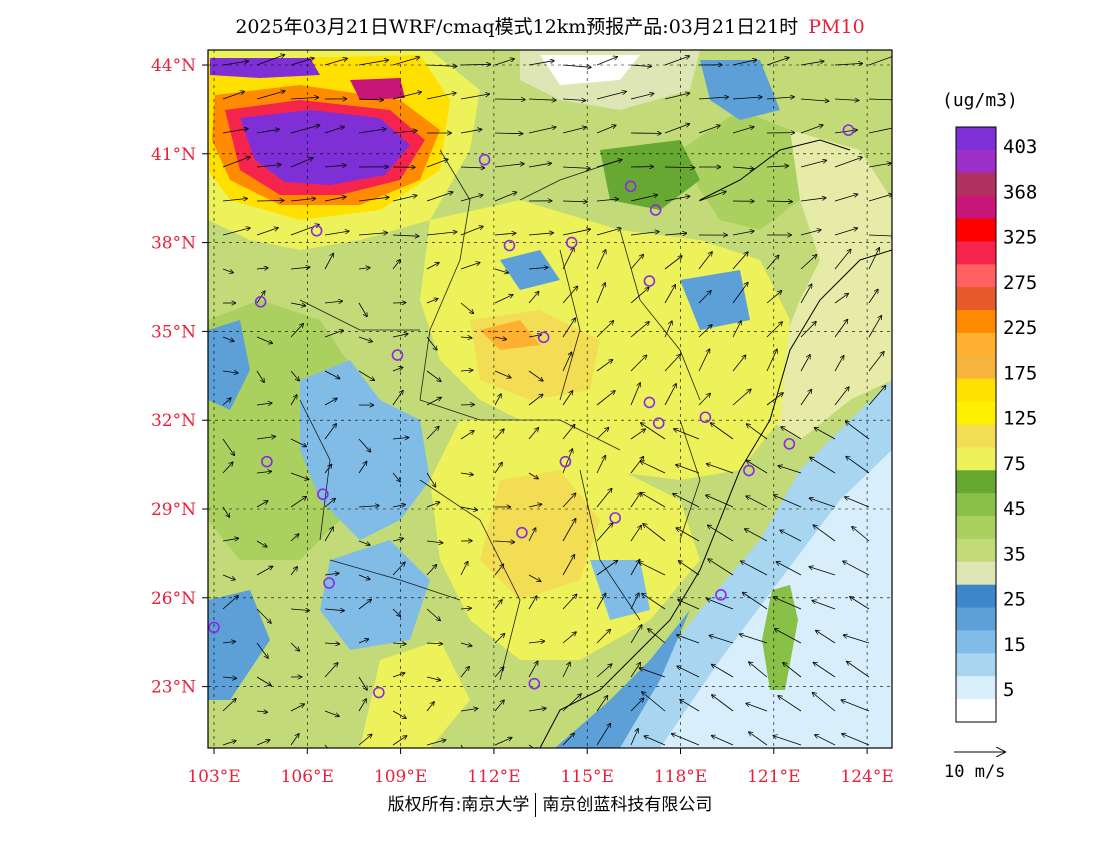 This screenshot has width=1100, height=850. What do you see at coordinates (540, 767) in the screenshot?
I see `longitude-labels: 103°E 106°E 109°E 112°E 115°E 118°E 121°E 124°E` at bounding box center [540, 767].